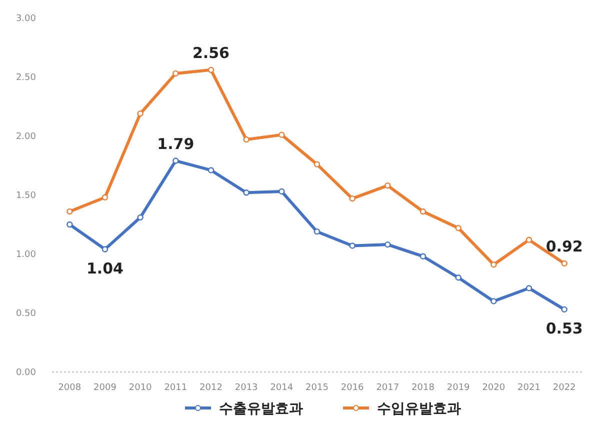 This screenshot has height=428, width=599. What do you see at coordinates (26, 373) in the screenshot?
I see `y-tick-label: 0.00` at bounding box center [26, 373].